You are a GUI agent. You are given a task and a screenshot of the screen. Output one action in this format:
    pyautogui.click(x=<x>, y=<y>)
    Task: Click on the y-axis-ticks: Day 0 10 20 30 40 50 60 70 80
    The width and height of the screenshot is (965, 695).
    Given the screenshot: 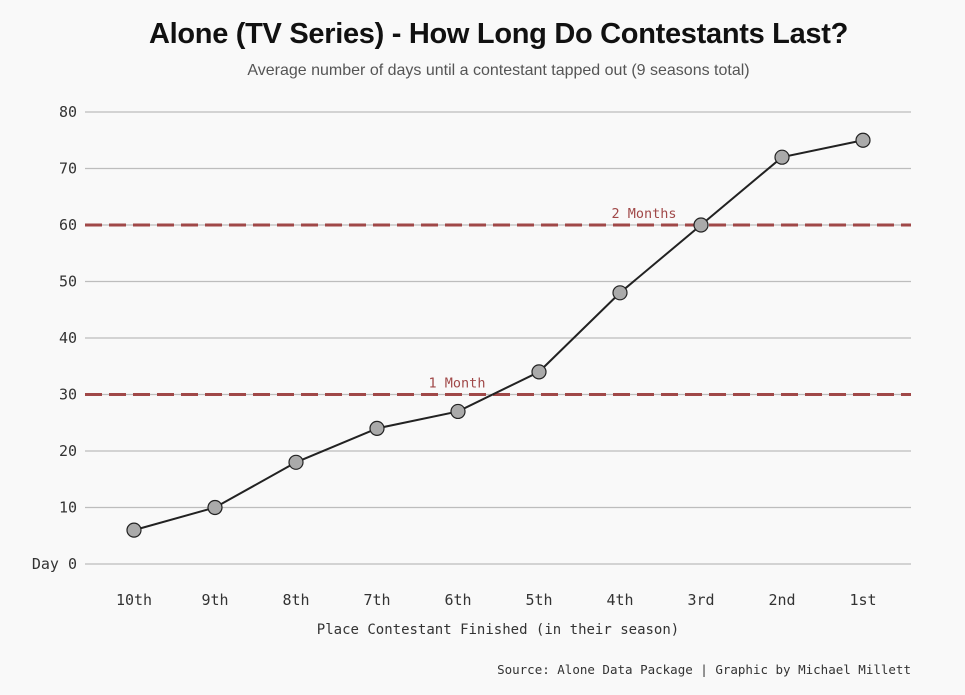 What is the action you would take?
    pyautogui.click(x=54, y=338)
    